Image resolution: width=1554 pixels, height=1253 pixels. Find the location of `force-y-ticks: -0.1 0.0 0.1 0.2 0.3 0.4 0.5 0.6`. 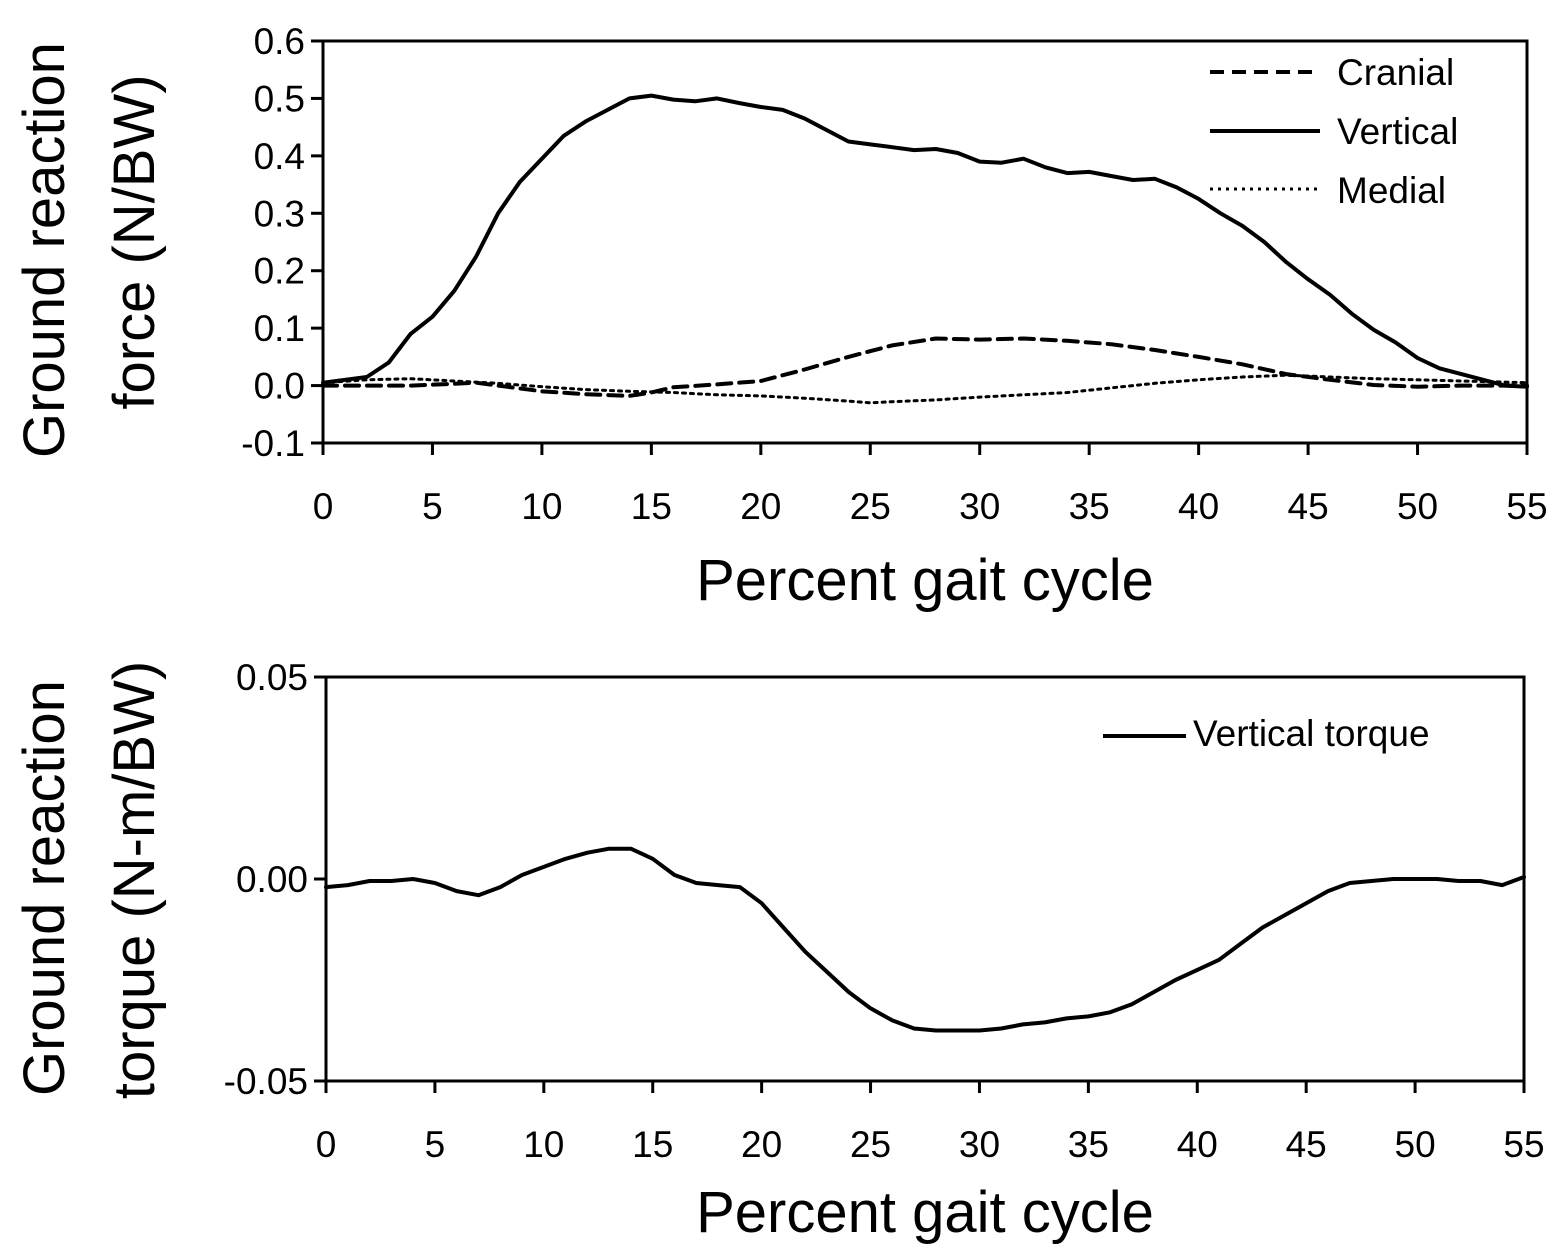

force-y-ticks: -0.1 0.0 0.1 0.2 0.3 0.4 0.5 0.6 is located at coordinates (282, 242).